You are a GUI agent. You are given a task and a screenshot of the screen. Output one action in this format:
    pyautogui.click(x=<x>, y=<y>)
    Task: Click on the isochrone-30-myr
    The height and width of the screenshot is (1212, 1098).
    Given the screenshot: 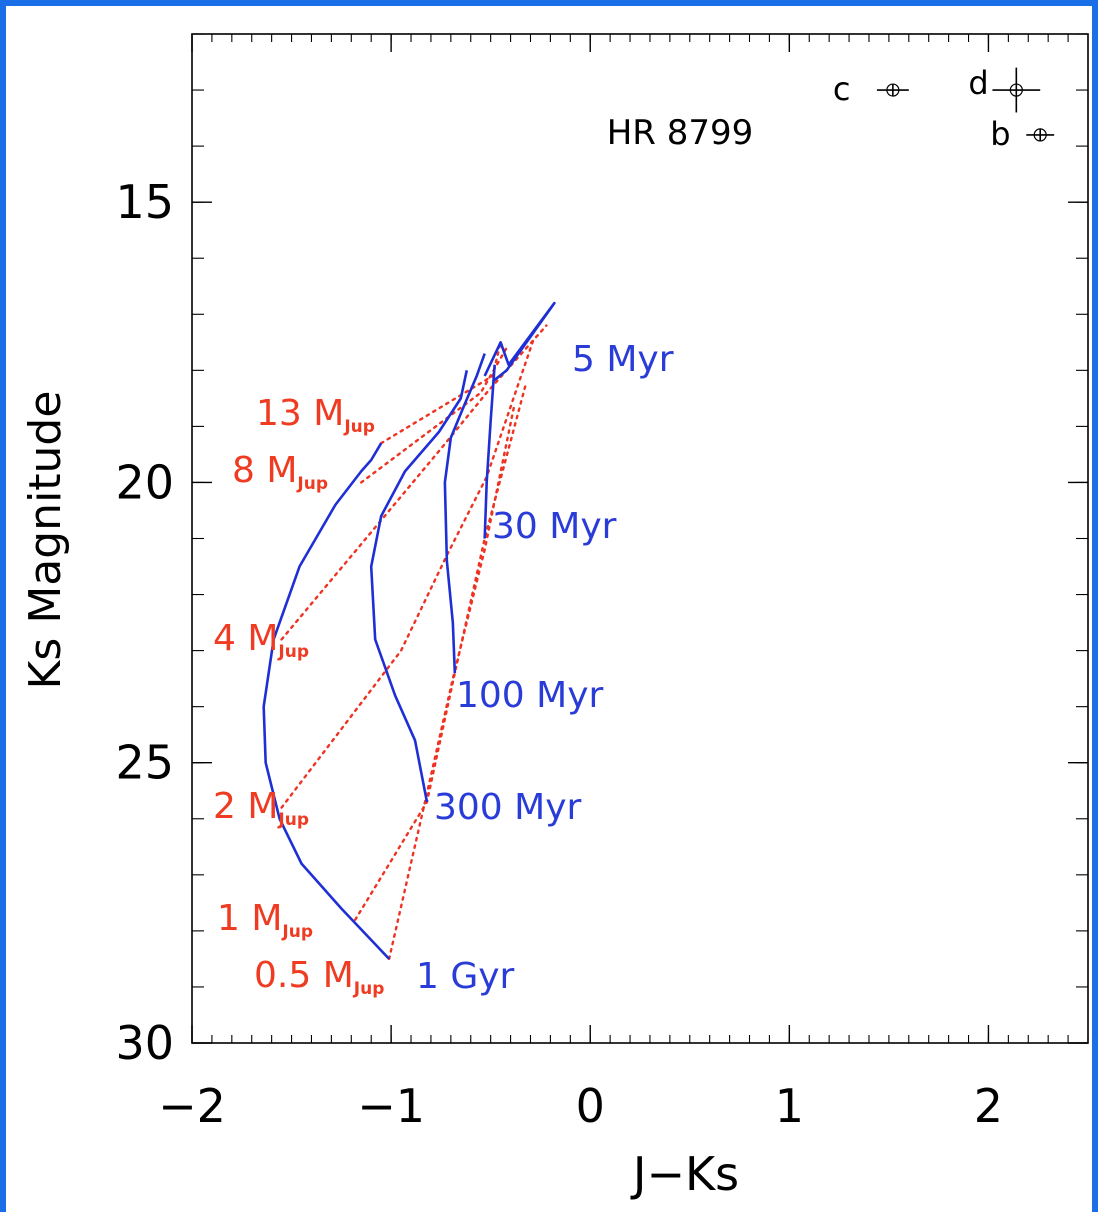 What is the action you would take?
    pyautogui.click(x=489, y=451)
    